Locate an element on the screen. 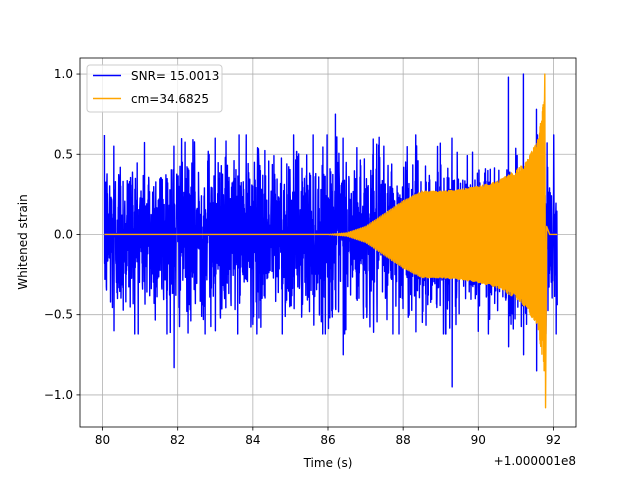  x-tick-label: 92 is located at coordinates (553, 440).